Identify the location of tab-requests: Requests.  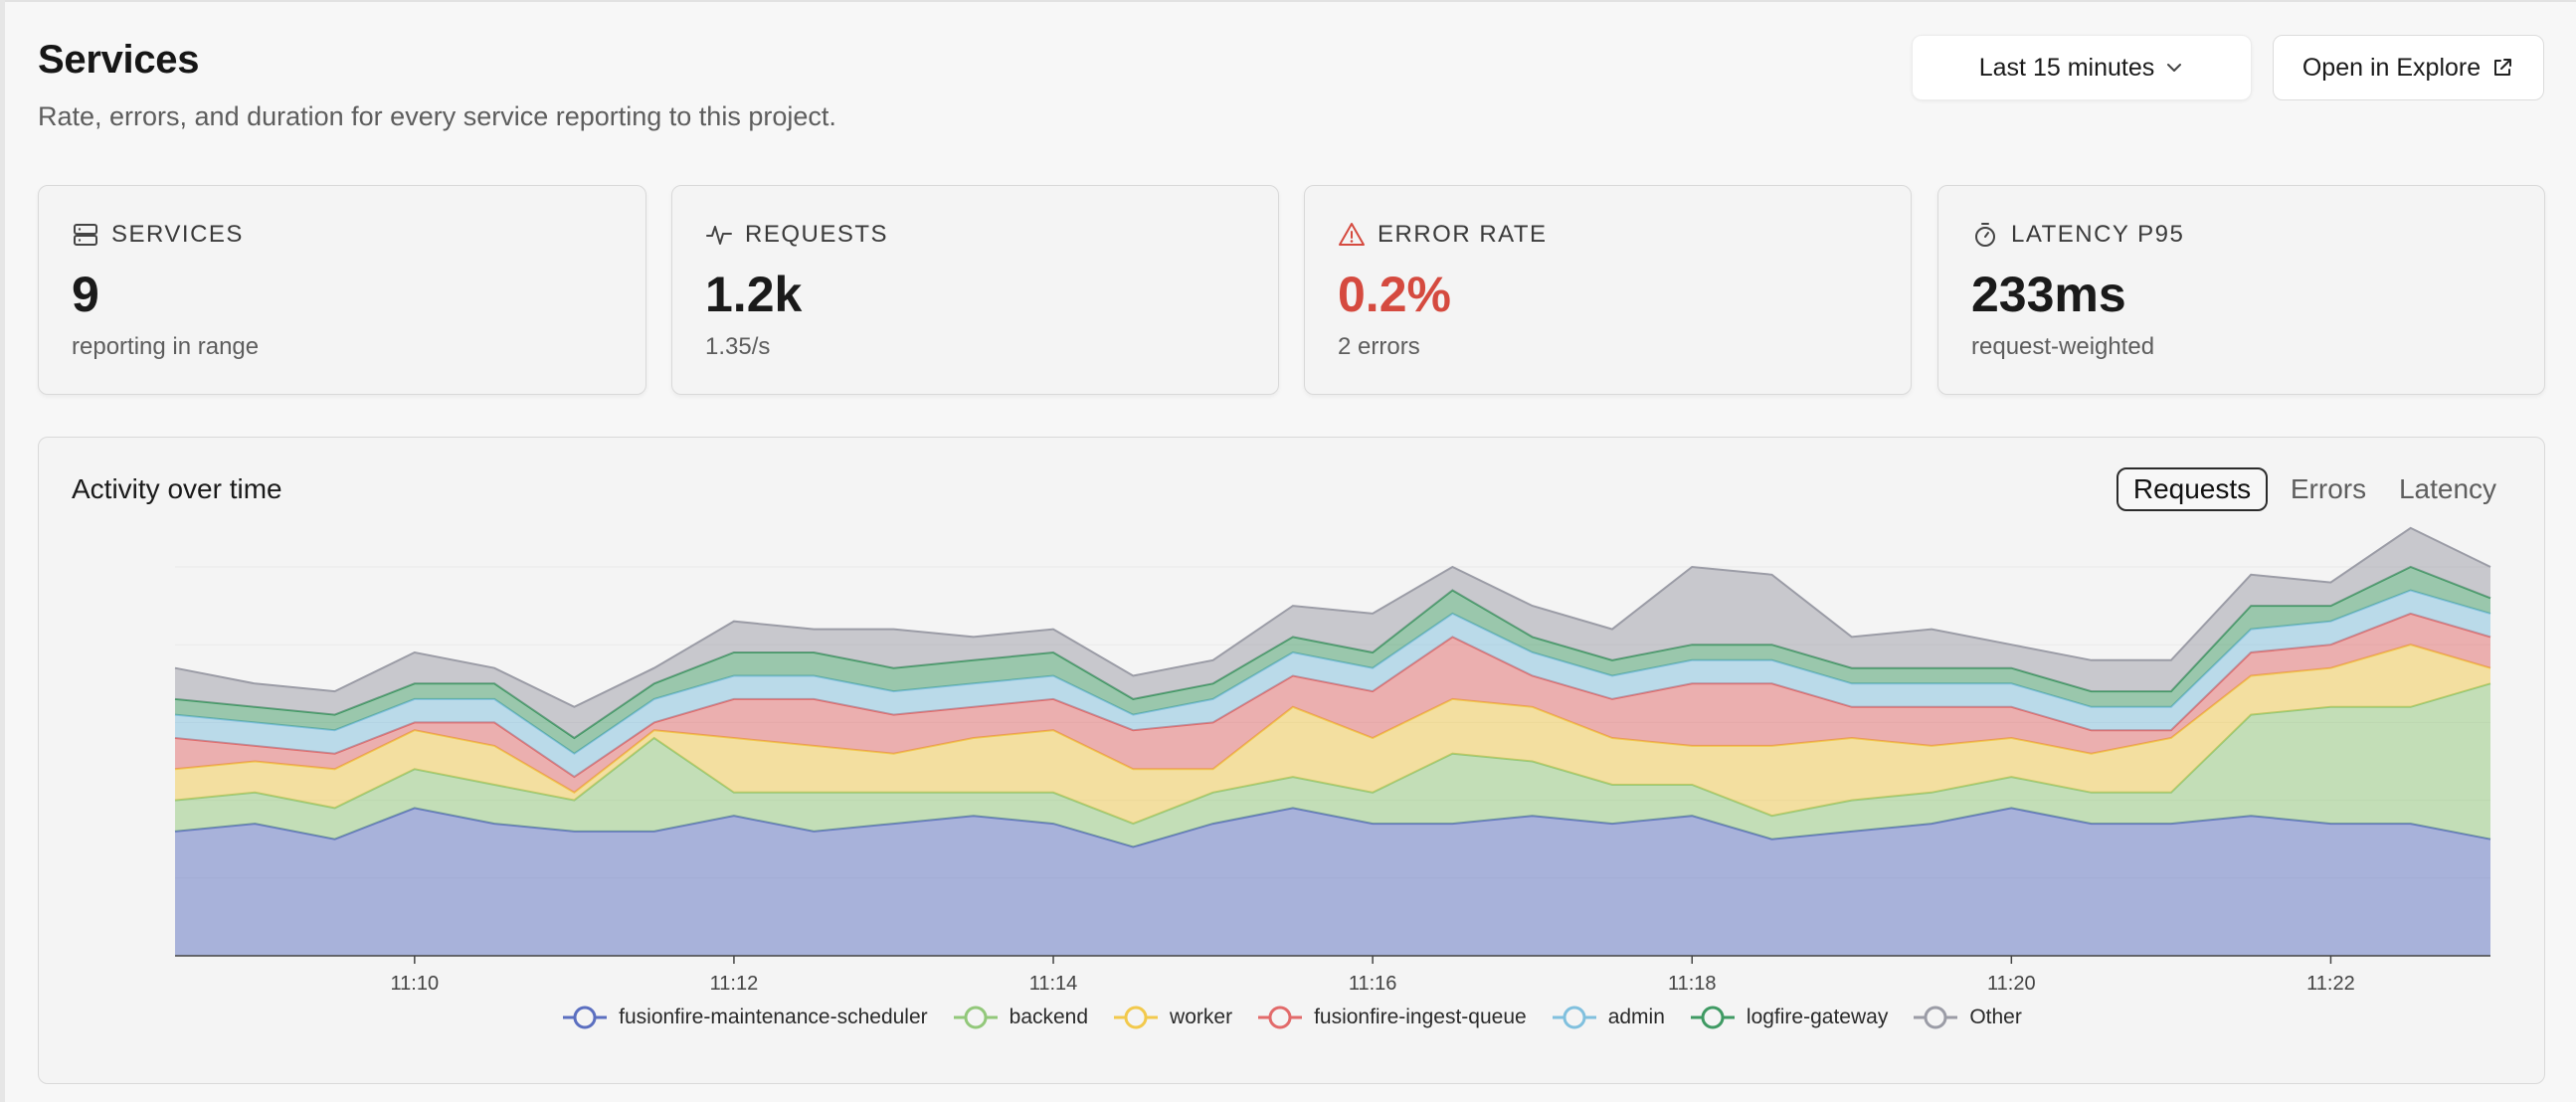
(2192, 489).